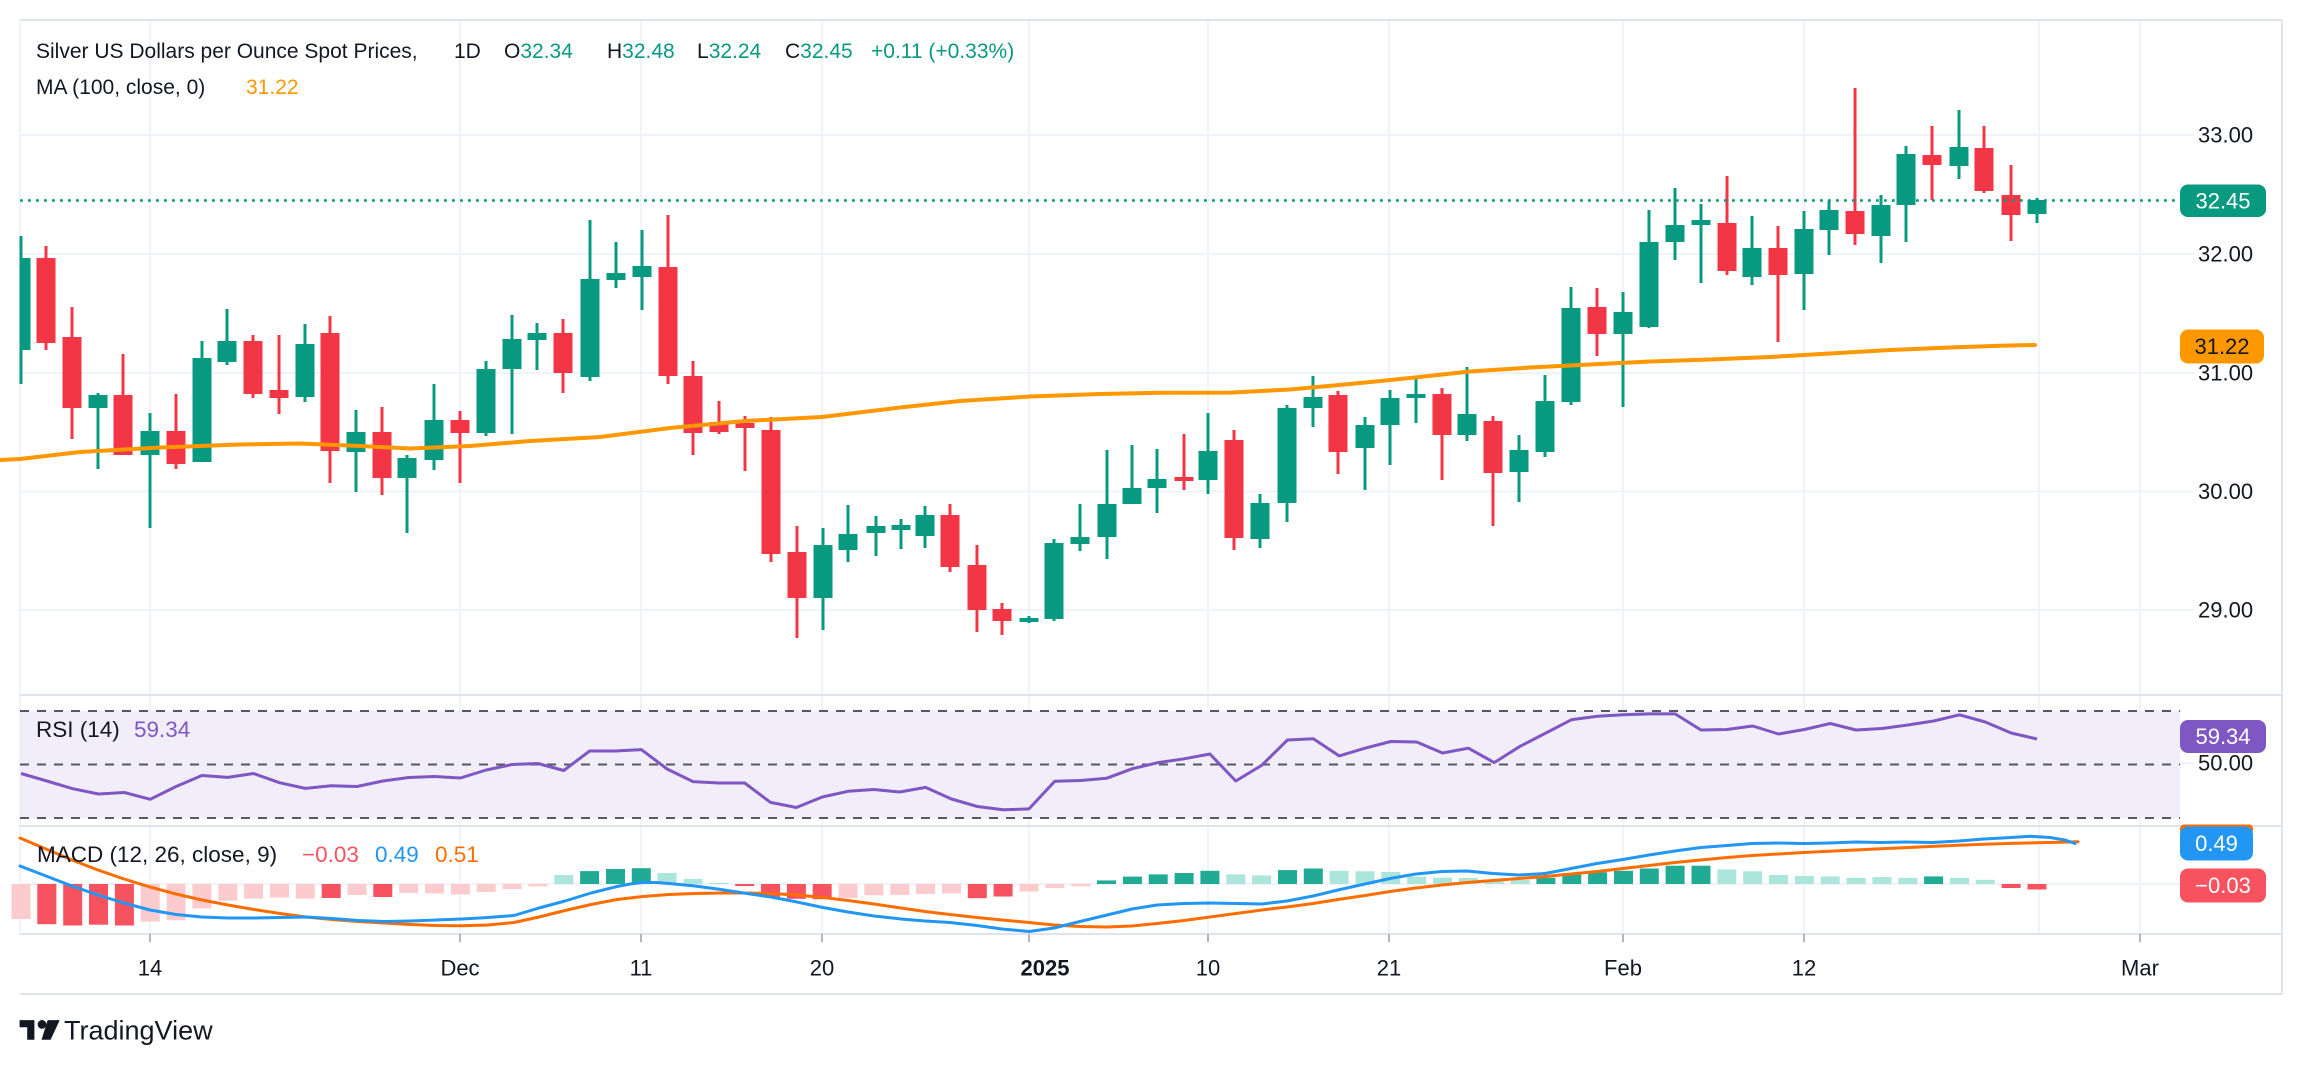  I want to click on svg-text: 50.00, so click(2225, 763).